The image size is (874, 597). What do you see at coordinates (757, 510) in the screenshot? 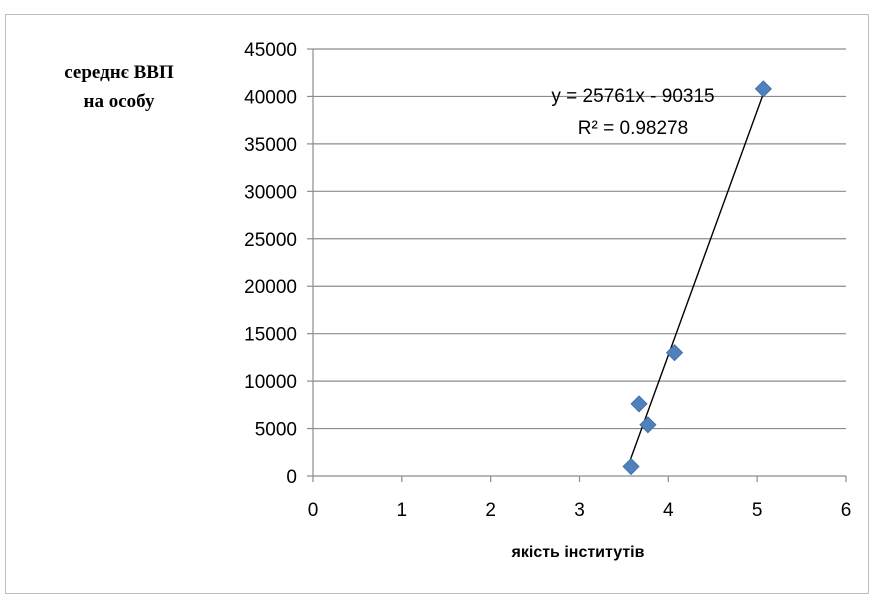
I see `x-tick-label: 5` at bounding box center [757, 510].